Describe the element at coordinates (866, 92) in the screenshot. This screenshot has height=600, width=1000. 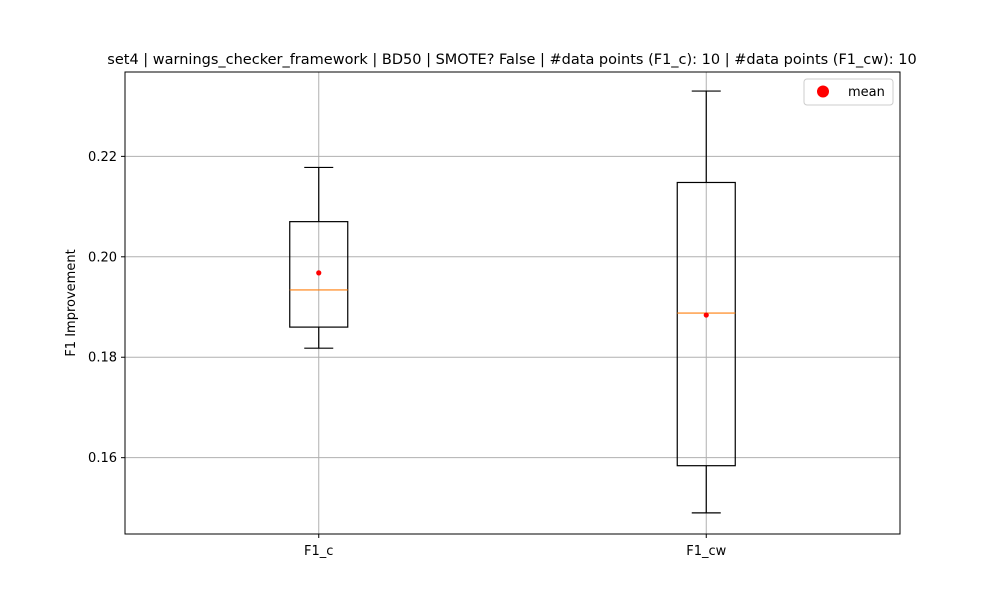
I see `legend-label: mean` at that location.